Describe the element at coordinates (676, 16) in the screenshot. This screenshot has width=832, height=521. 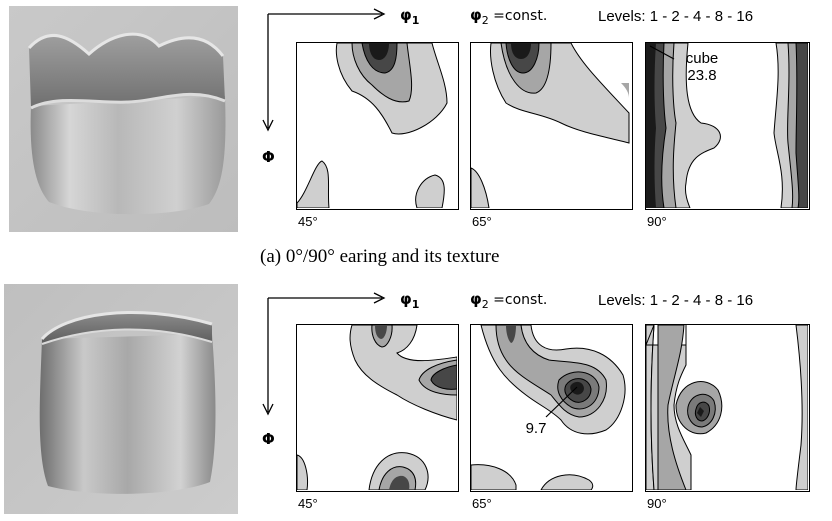
I see `levels-legend-a: Levels: 1 - 2 - 4 - 8 - 16` at that location.